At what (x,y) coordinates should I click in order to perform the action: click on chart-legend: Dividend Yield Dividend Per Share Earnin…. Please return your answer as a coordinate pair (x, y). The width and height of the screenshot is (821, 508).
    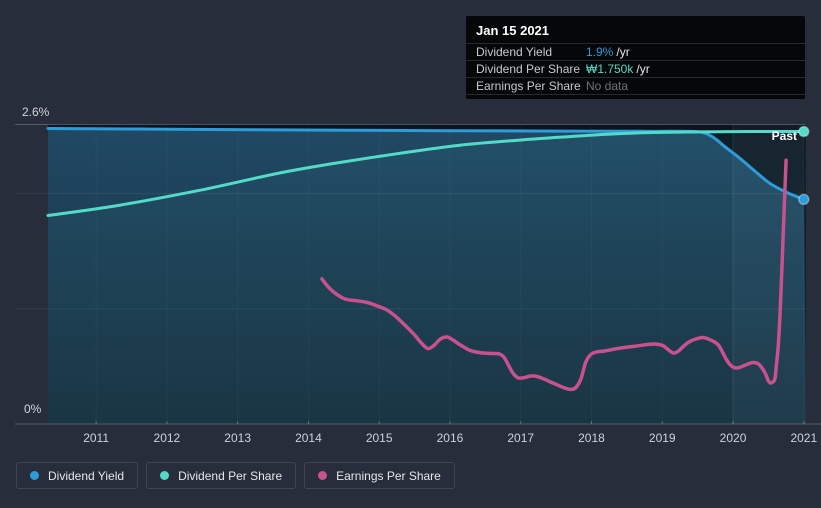
    Looking at the image, I should click on (235, 475).